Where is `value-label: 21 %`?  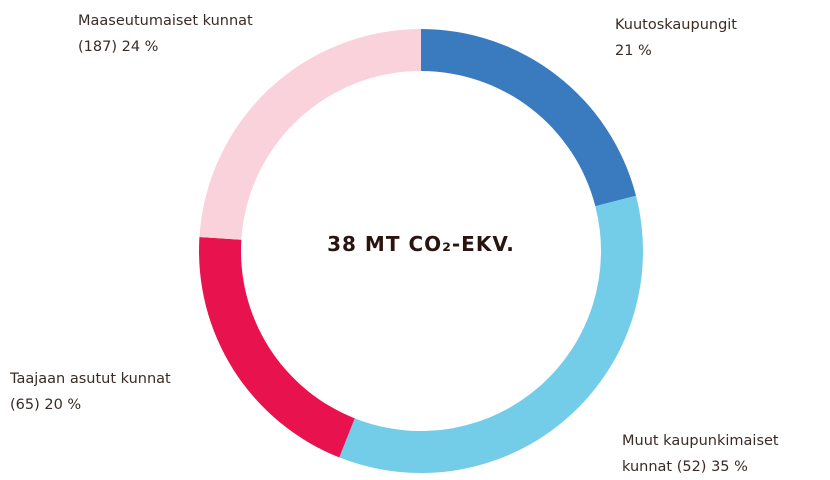 value-label: 21 % is located at coordinates (633, 51).